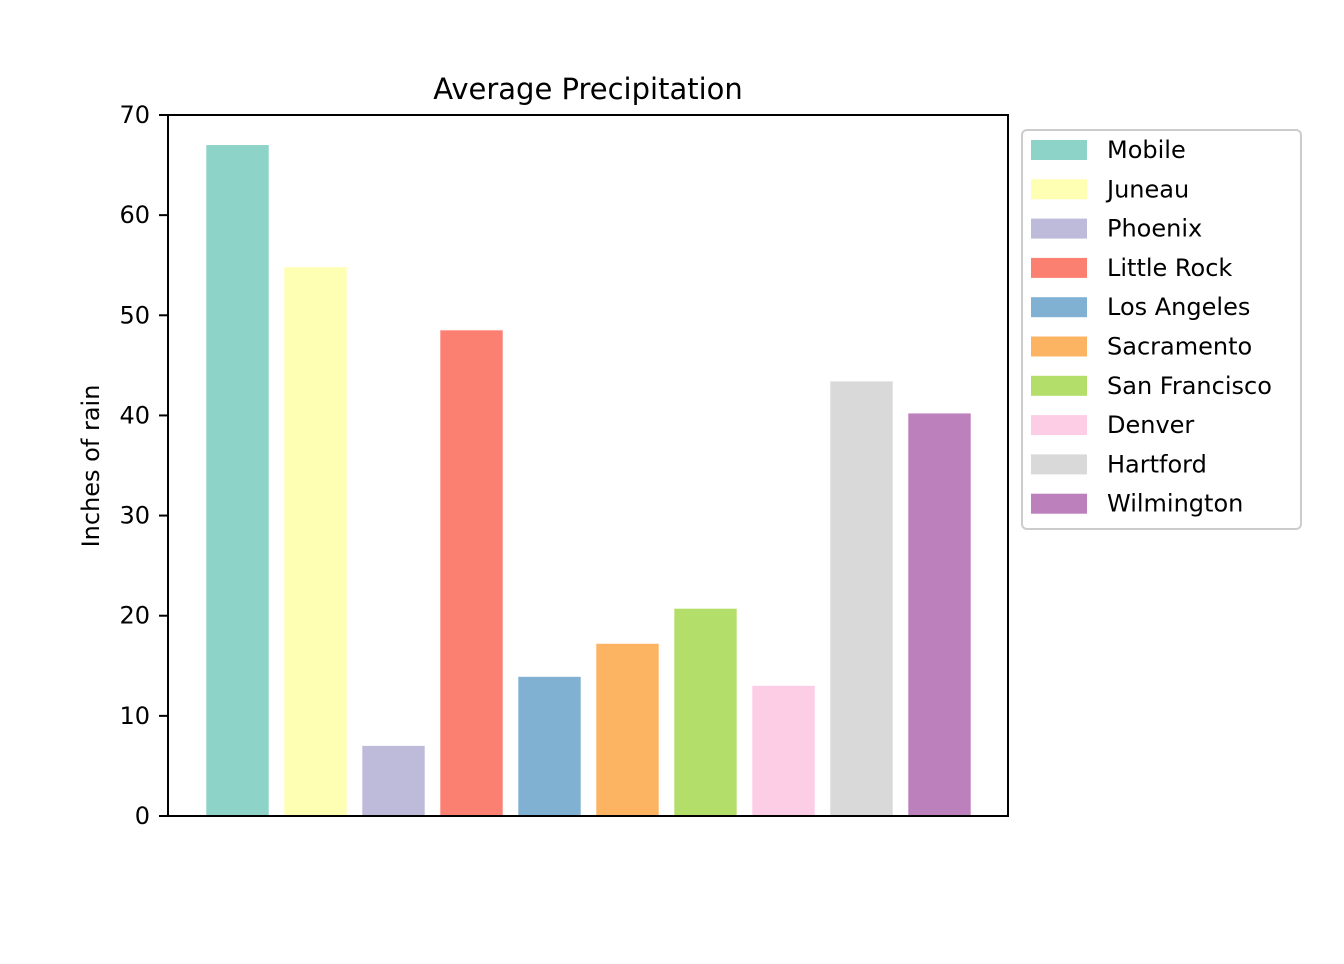 Image resolution: width=1344 pixels, height=964 pixels. I want to click on legend-label: Phoenix, so click(1154, 229).